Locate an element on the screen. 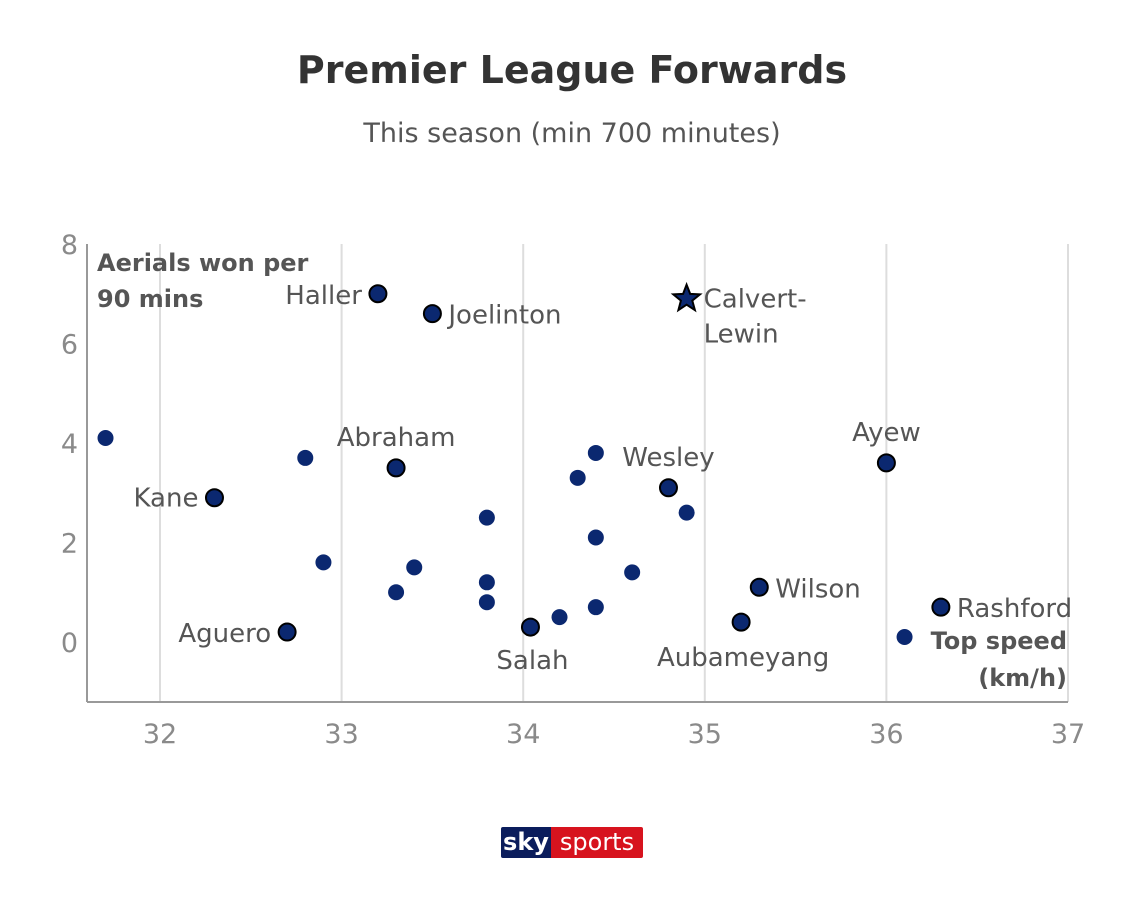  y-tick-label: 4 is located at coordinates (69, 444).